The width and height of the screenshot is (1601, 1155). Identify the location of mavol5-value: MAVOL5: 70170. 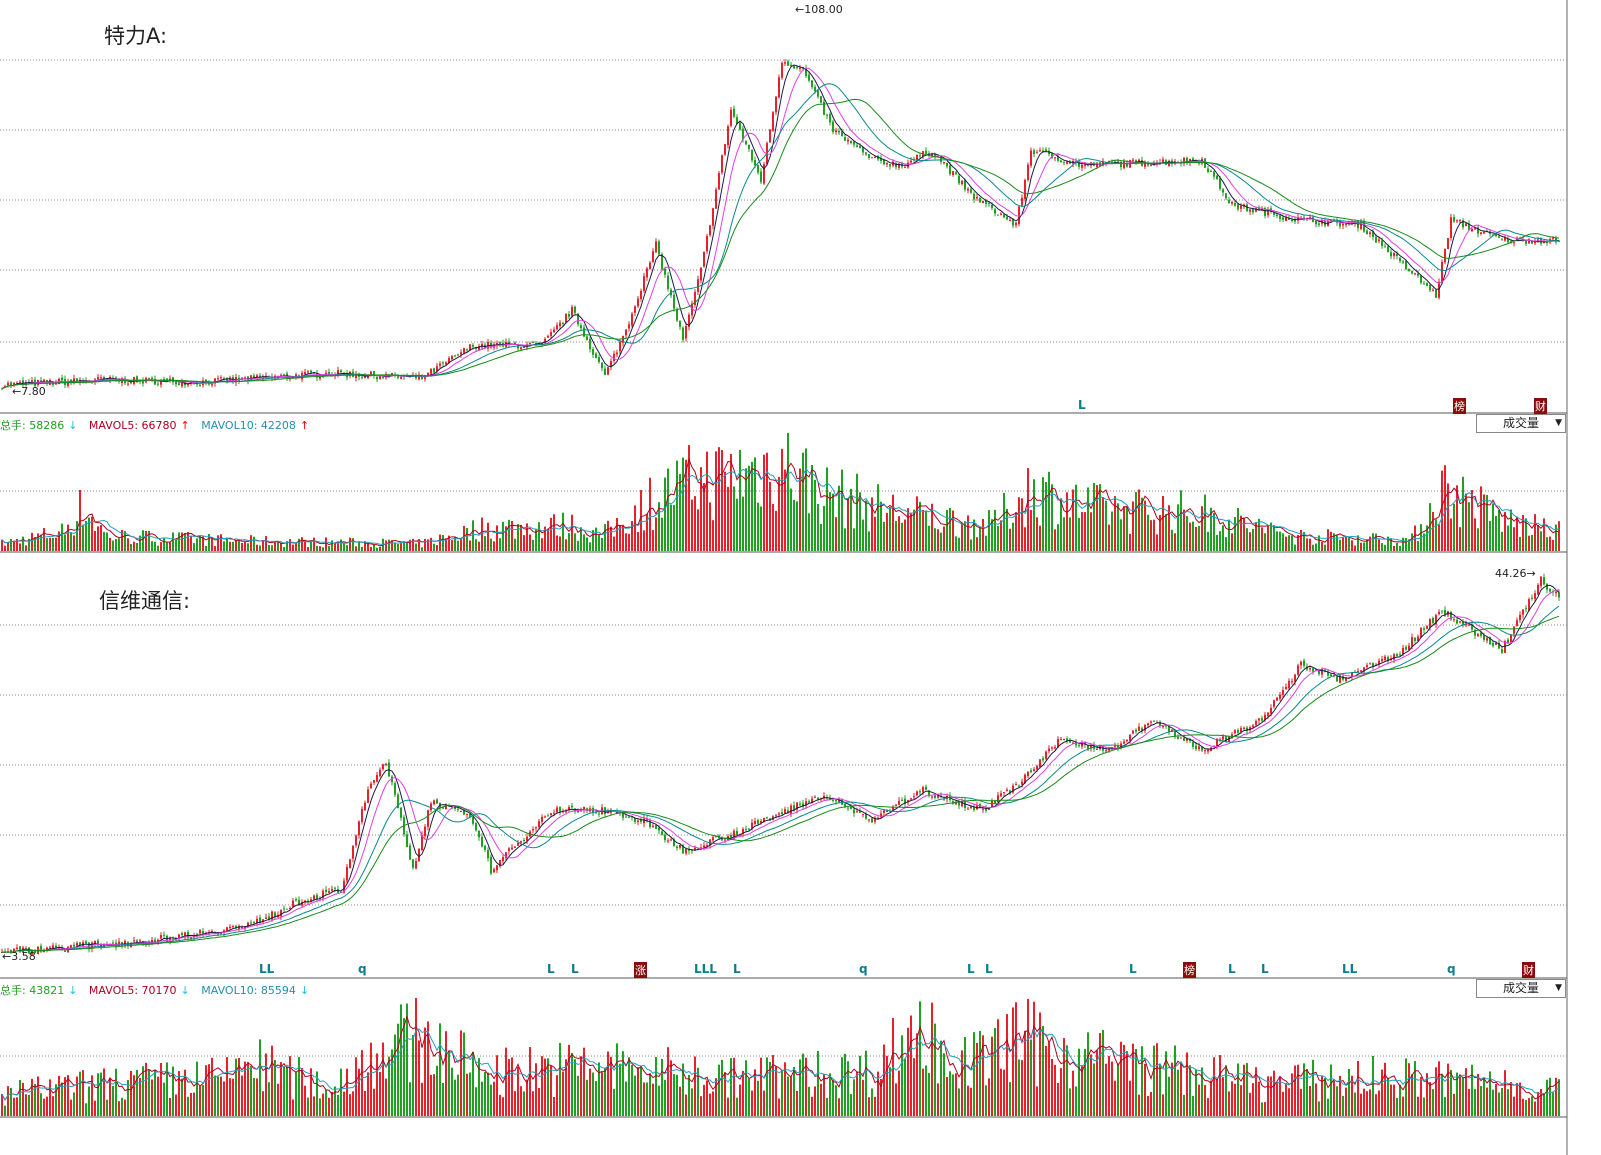
(132, 990).